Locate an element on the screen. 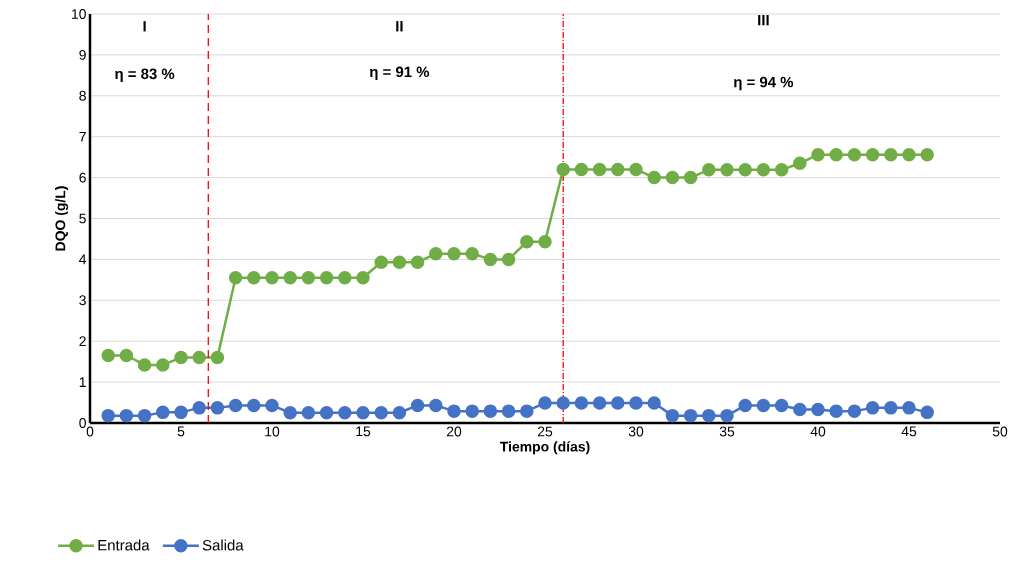 This screenshot has width=1021, height=563. x-tick-label: 50 is located at coordinates (1000, 431).